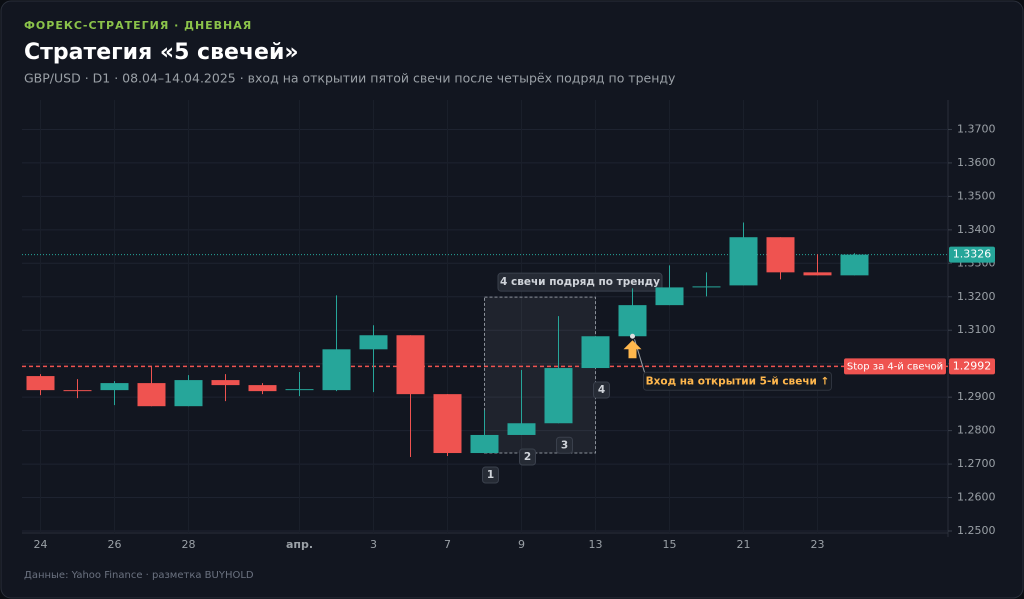 Image resolution: width=1024 pixels, height=599 pixels. I want to click on candle-number: 4, so click(601, 390).